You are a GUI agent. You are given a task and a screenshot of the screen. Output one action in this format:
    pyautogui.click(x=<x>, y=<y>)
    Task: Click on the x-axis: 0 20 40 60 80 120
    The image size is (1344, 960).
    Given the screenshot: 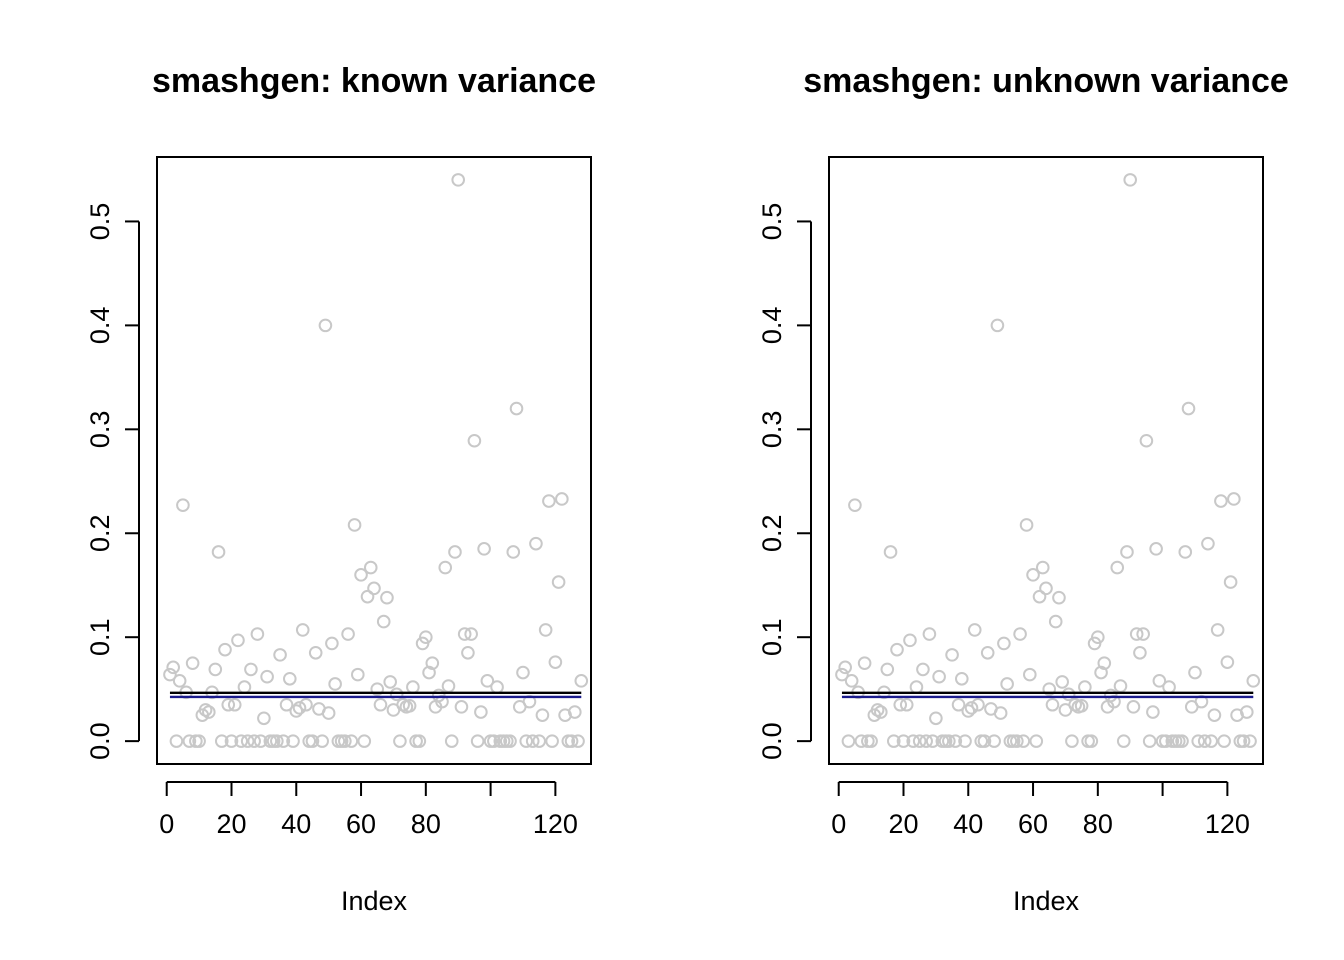 What is the action you would take?
    pyautogui.click(x=368, y=810)
    